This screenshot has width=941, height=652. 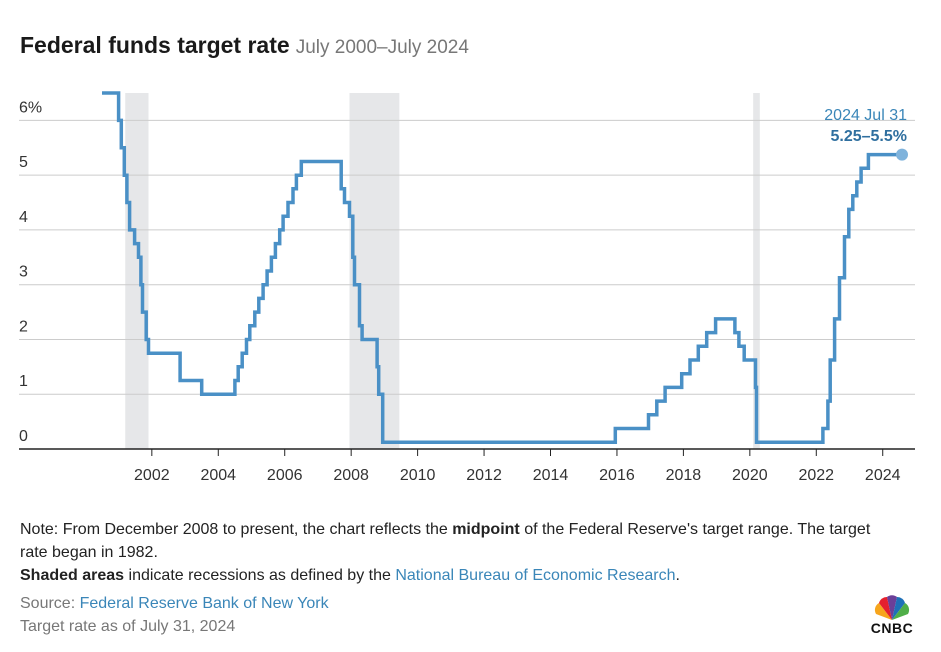 What do you see at coordinates (260, 575) in the screenshot?
I see `note-text-recession: indicate recessions as defined by the` at bounding box center [260, 575].